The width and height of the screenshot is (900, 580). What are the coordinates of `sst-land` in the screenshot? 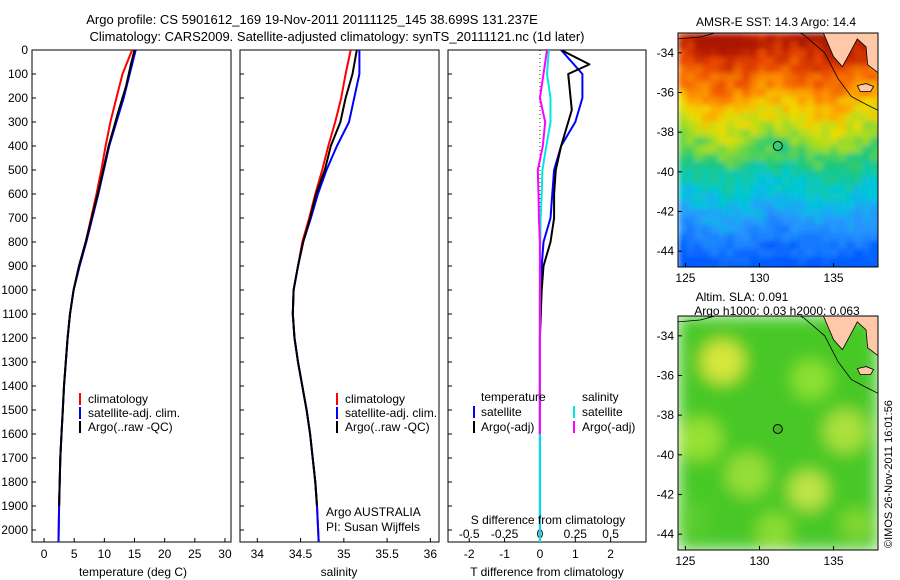 It's located at (778, 62).